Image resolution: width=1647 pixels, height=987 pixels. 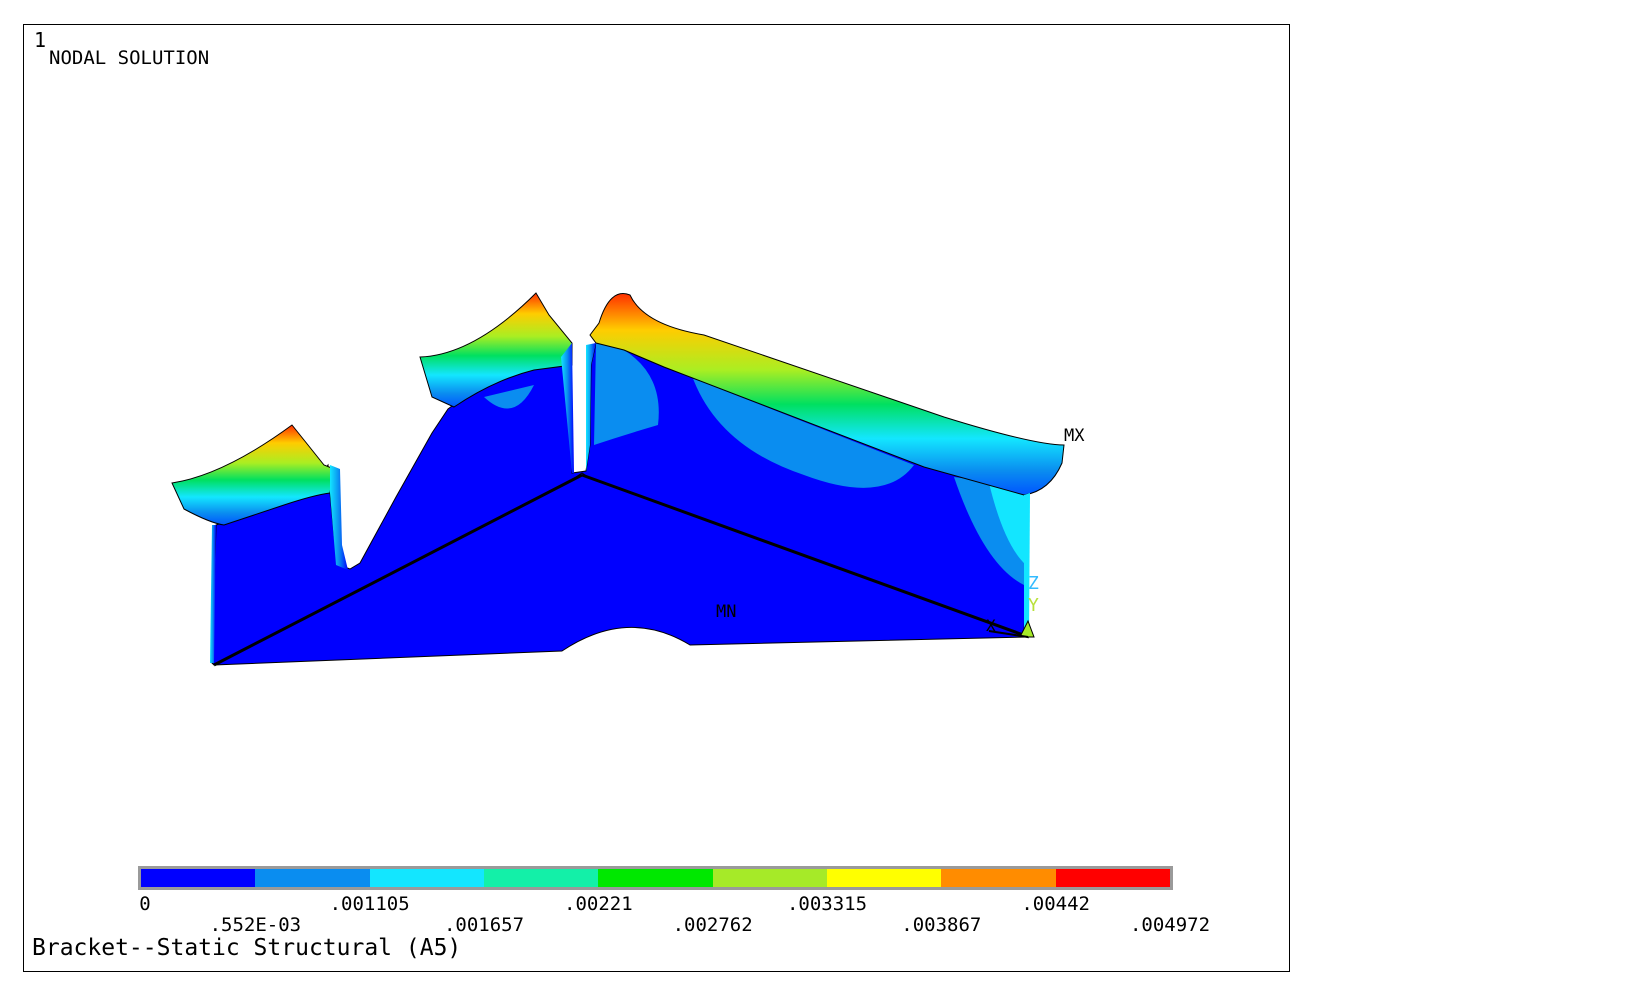 I want to click on triad-y-label: Y, so click(x=1033, y=605).